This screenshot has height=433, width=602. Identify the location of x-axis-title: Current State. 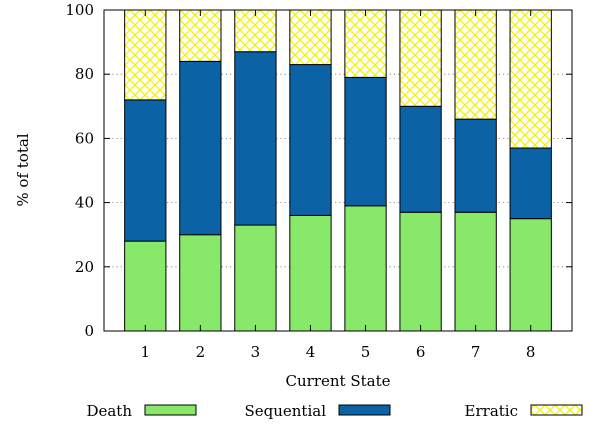
(338, 381).